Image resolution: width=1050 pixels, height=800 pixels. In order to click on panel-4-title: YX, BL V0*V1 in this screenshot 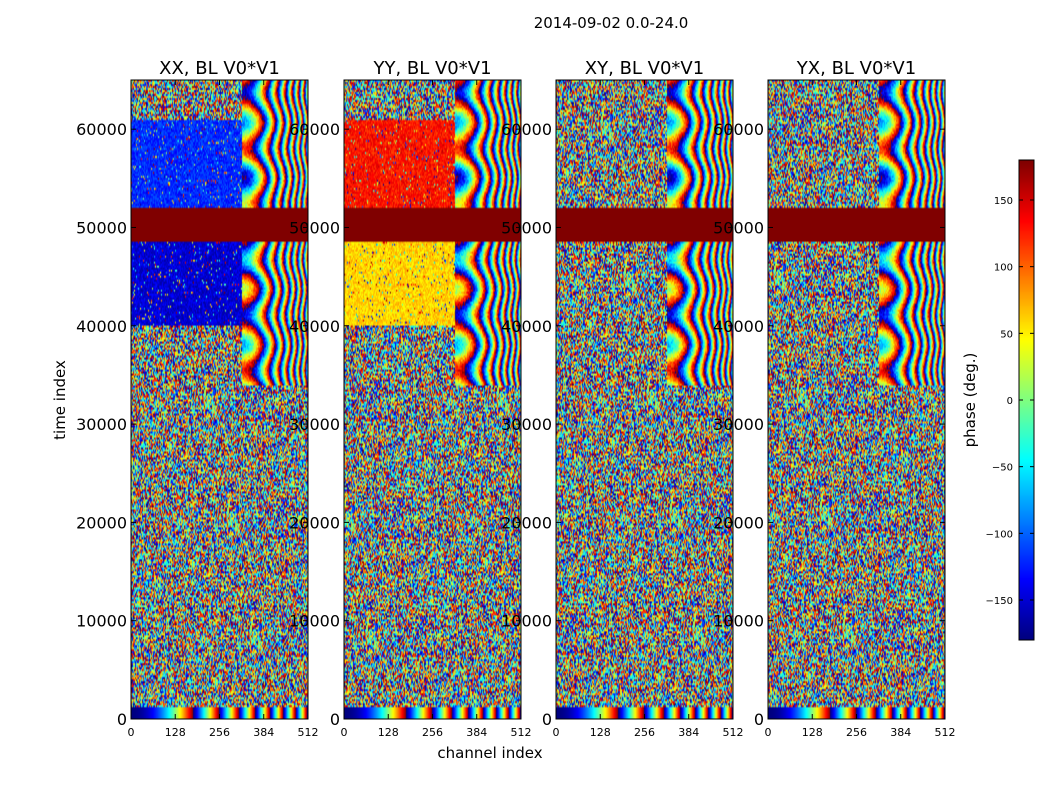, I will do `click(856, 68)`.